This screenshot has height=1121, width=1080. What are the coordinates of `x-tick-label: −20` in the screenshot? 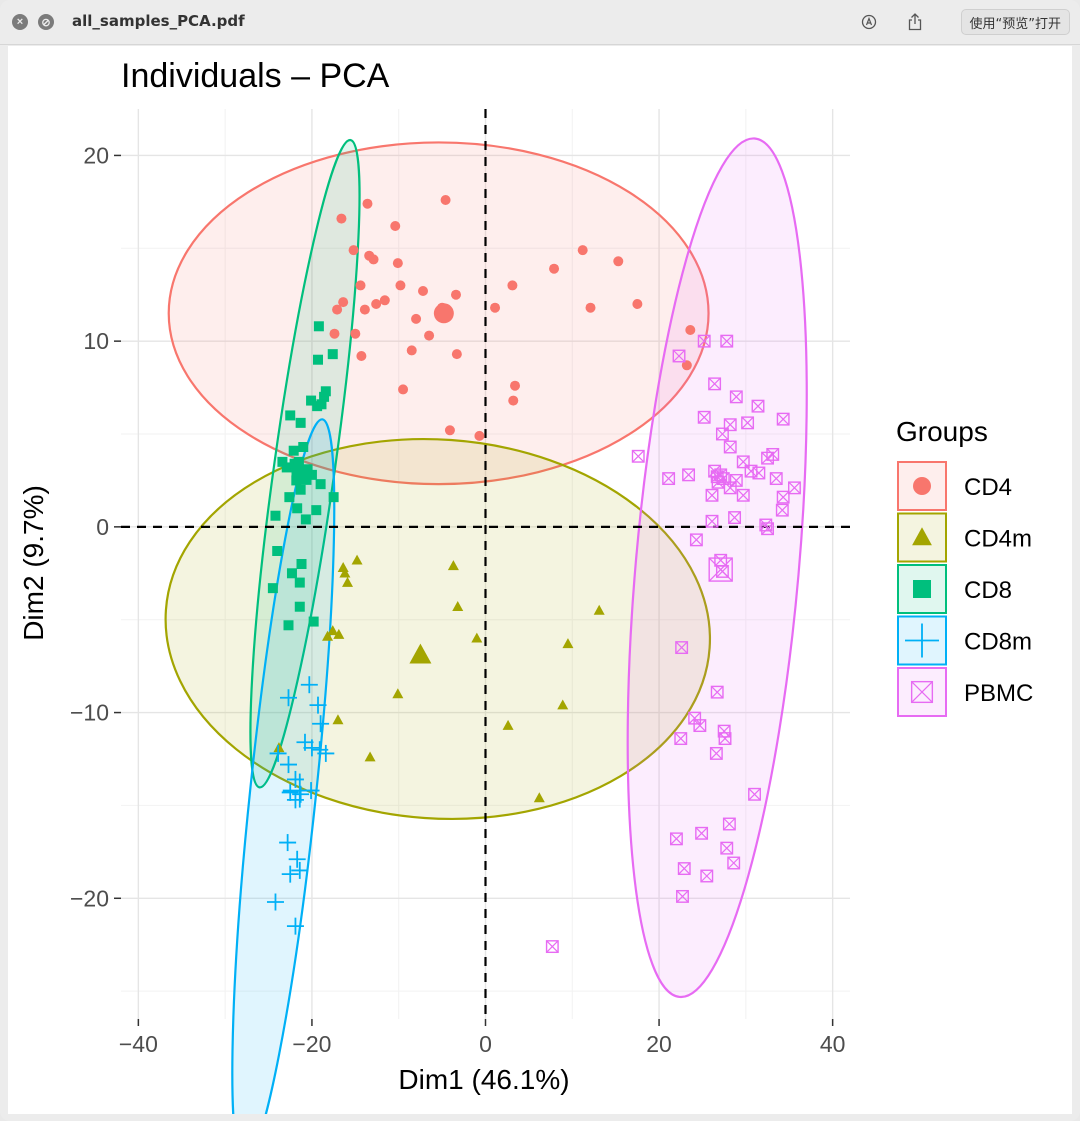 It's located at (311, 1044).